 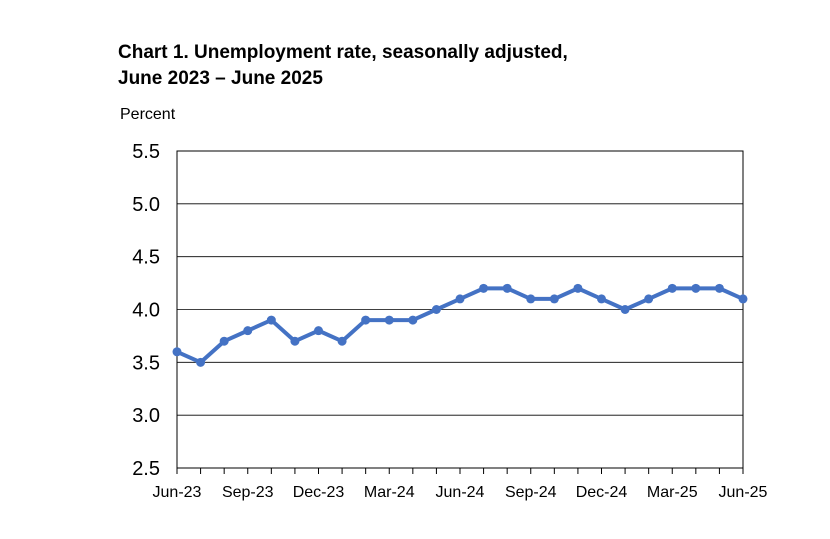 I want to click on y-tick-label: 2.5, so click(x=146, y=469).